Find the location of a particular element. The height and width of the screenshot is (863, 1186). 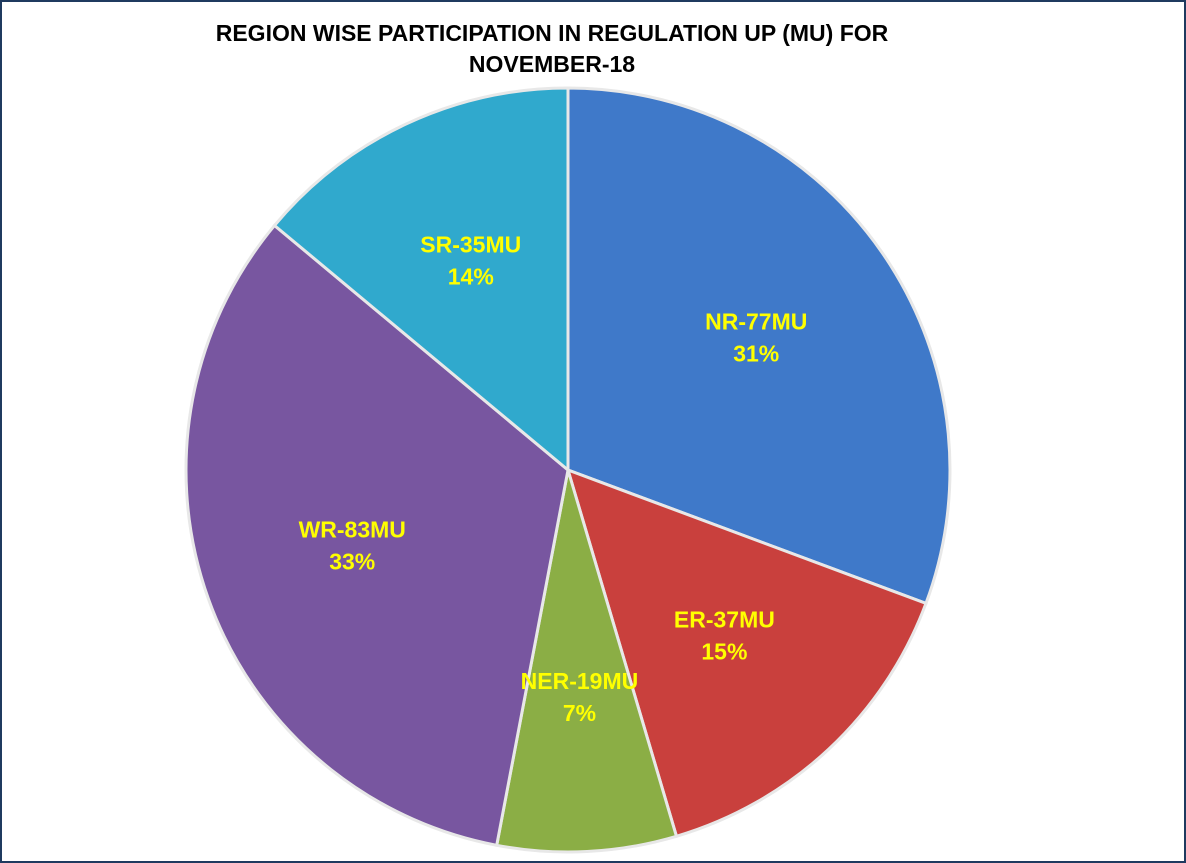

slice-label: SR-35MU is located at coordinates (470, 245).